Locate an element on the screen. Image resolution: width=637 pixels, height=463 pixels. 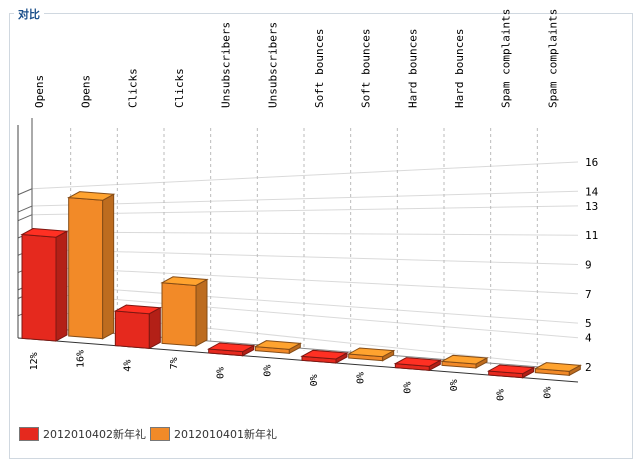
y-tick-label: 4 is located at coordinates (588, 338).